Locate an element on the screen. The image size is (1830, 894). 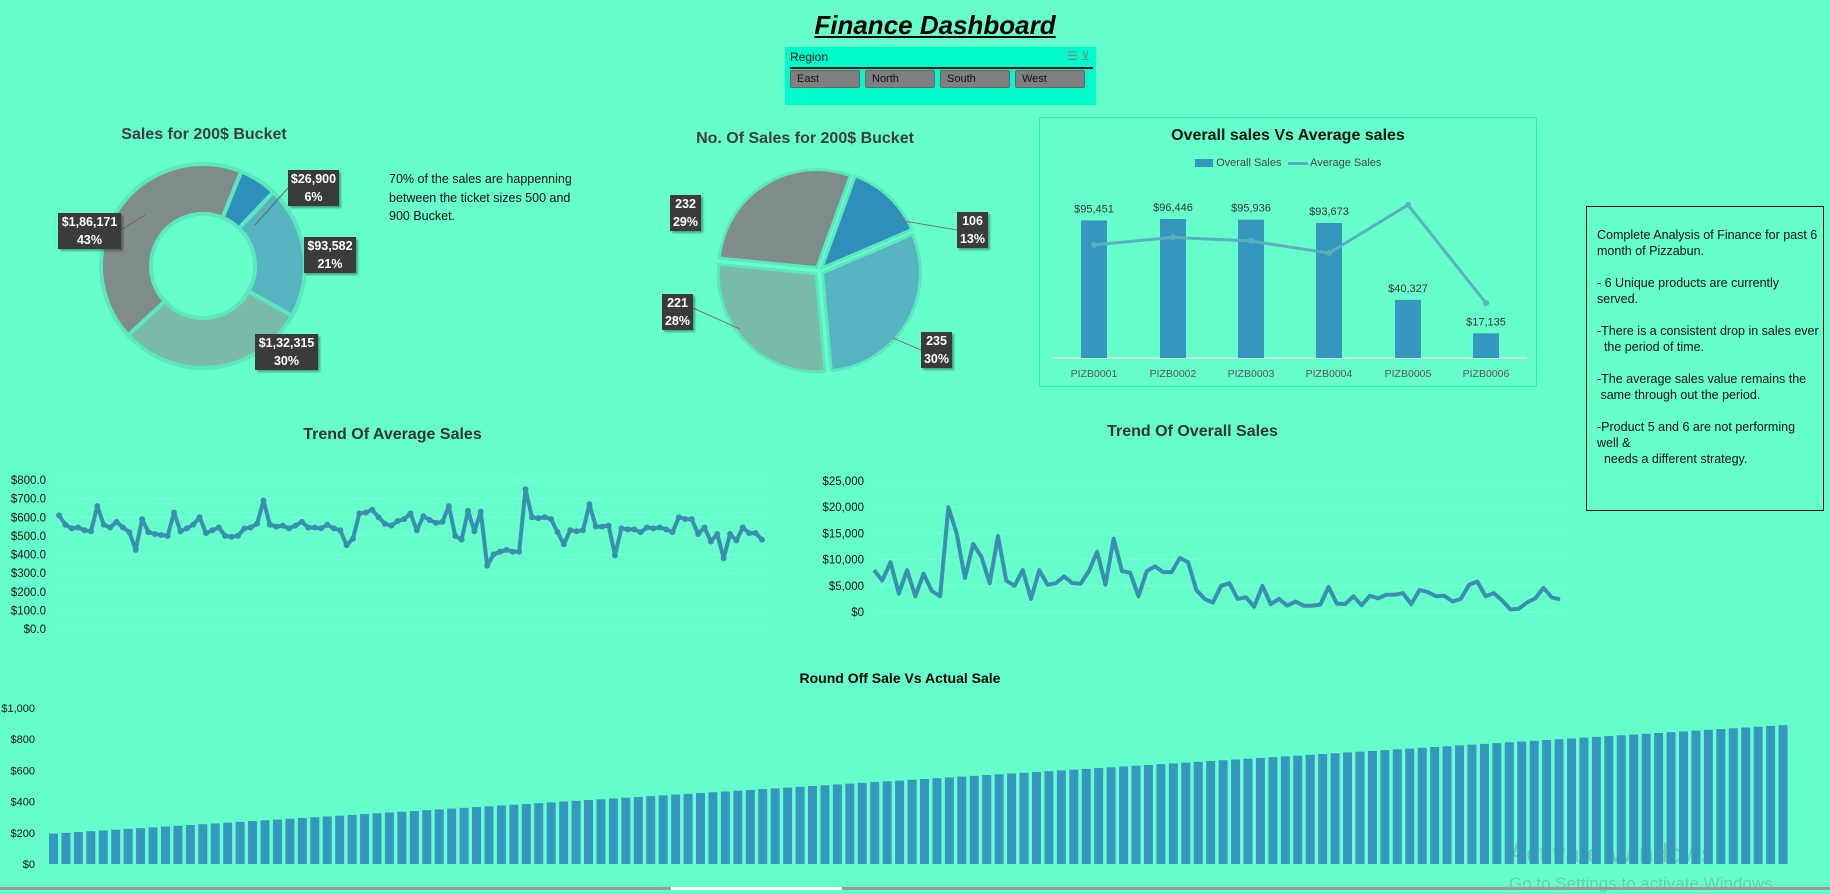
legend-average-label: Average Sales is located at coordinates (1346, 163).